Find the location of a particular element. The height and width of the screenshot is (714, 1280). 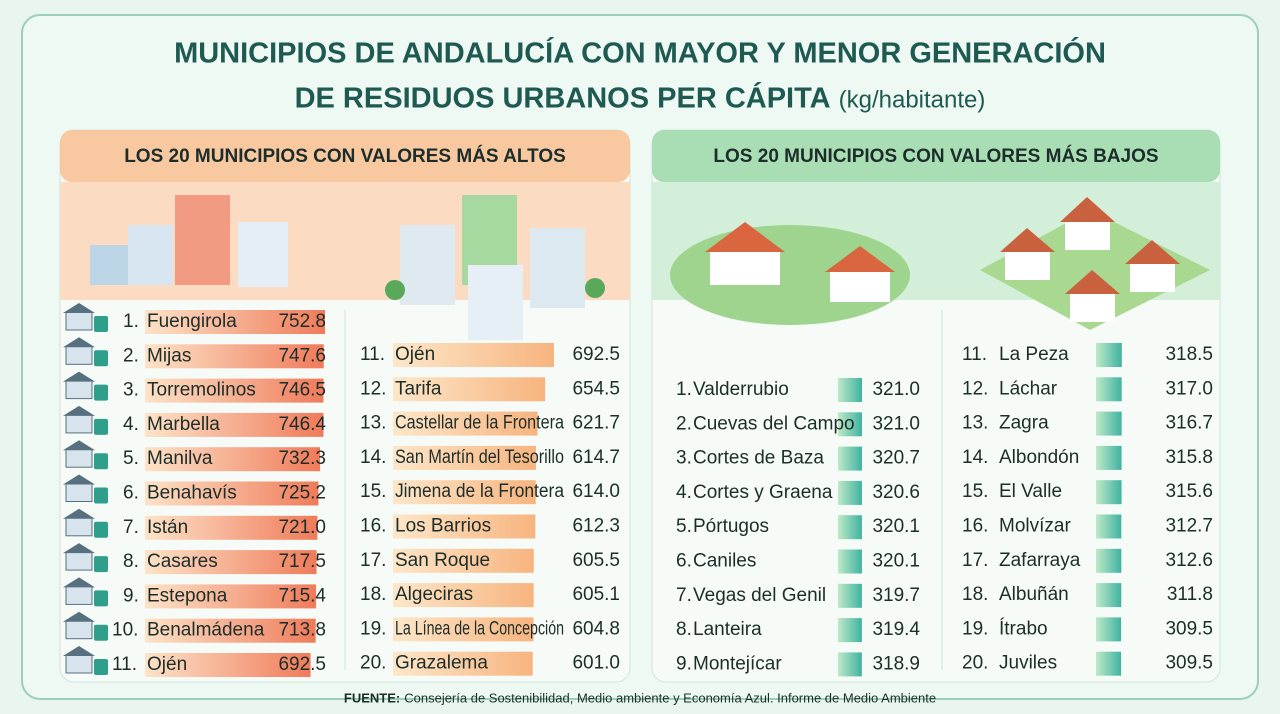

name: Albuñán is located at coordinates (1034, 594).